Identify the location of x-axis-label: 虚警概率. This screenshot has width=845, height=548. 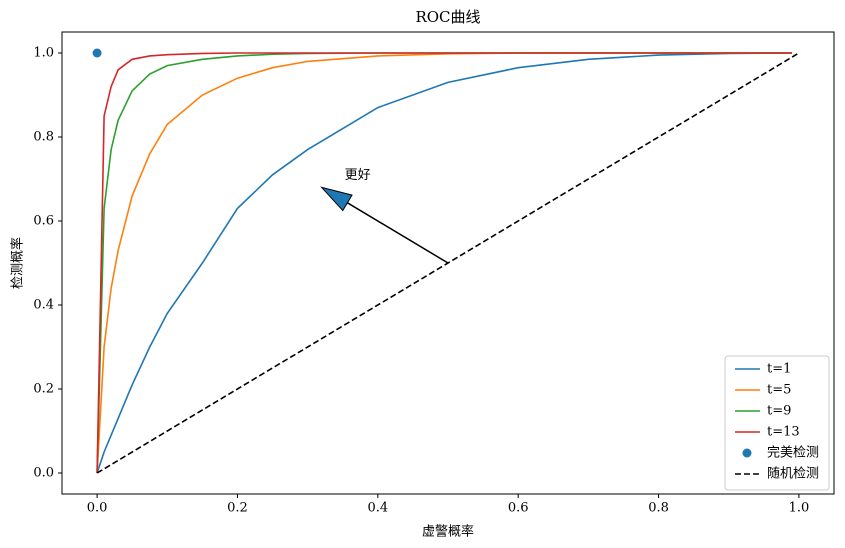
(448, 532).